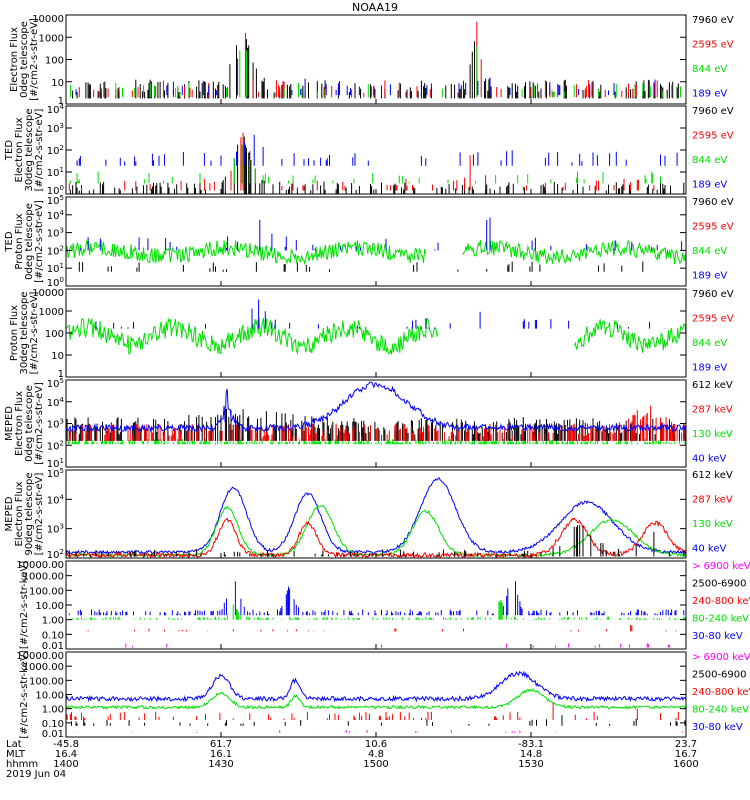 The image size is (750, 800). I want to click on footer-value: -45.8, so click(66, 744).